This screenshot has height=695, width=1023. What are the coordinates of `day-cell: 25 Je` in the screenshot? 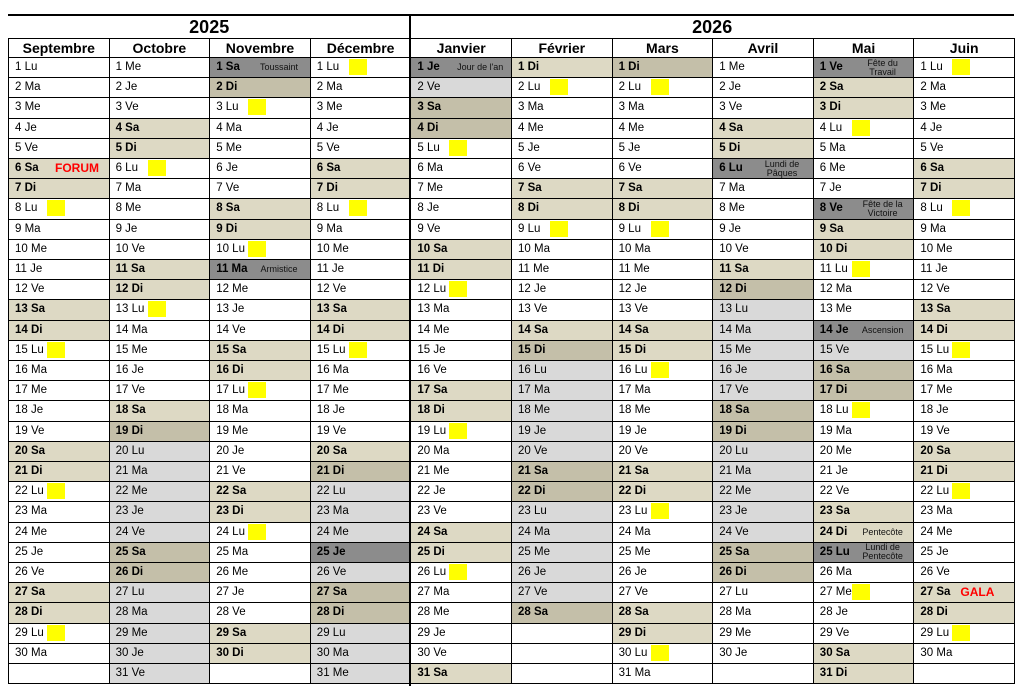 It's located at (360, 552).